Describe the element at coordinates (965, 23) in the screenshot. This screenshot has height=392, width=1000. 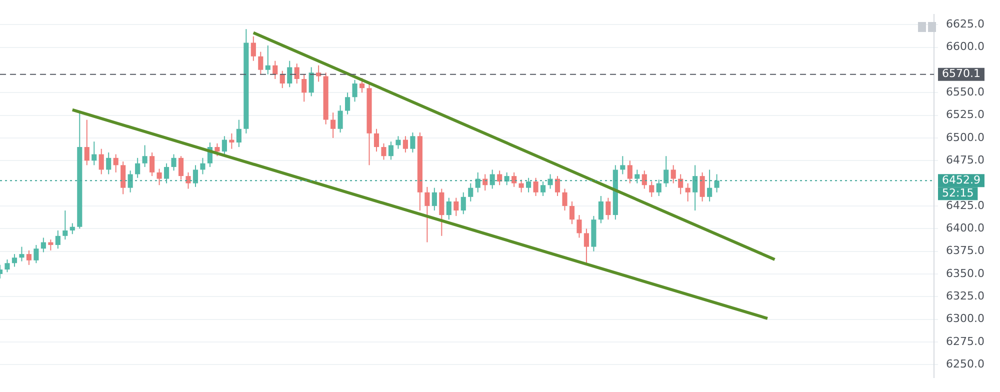
I see `y-tick-label: 6625.0` at that location.